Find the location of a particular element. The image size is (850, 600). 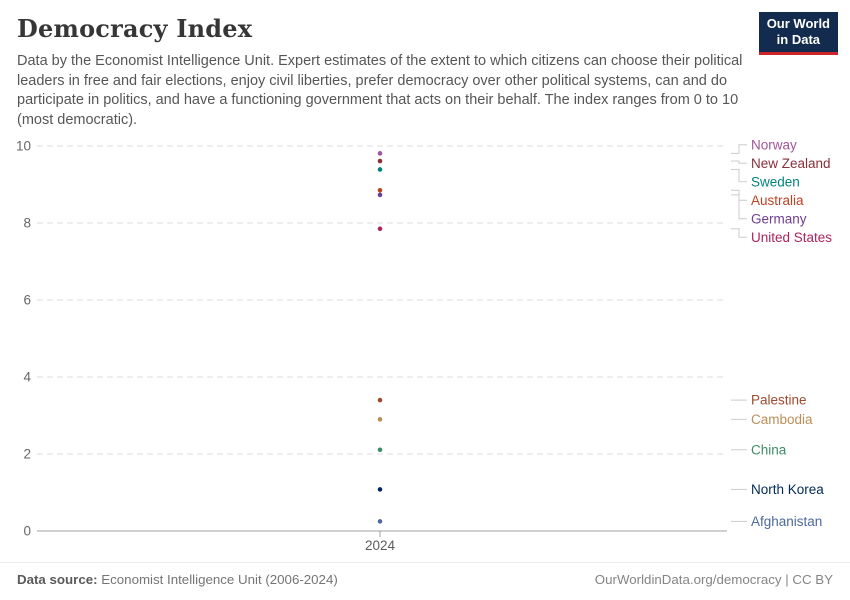

series-label-germany: Germany is located at coordinates (779, 218).